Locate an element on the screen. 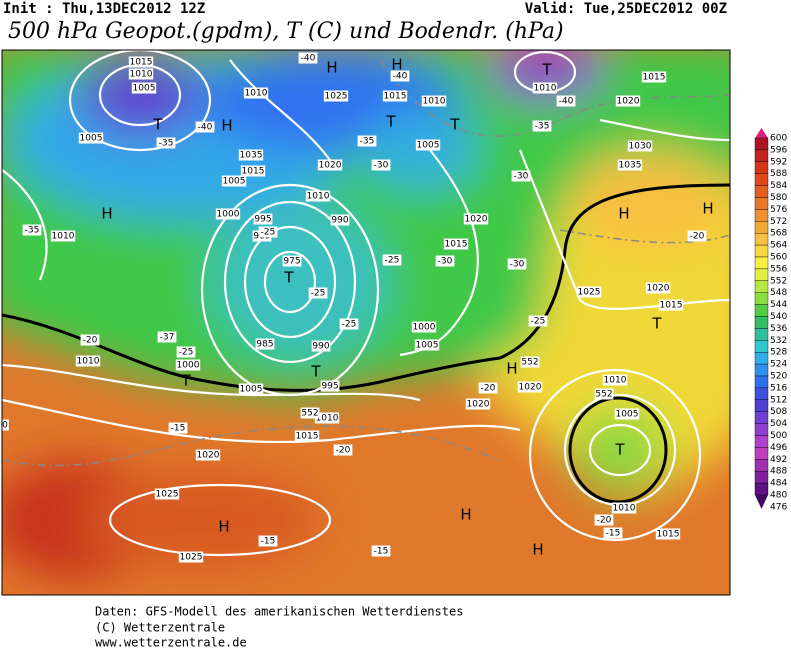 Image resolution: width=791 pixels, height=648 pixels. footer-line: www.wetterzentrale.de is located at coordinates (171, 642).